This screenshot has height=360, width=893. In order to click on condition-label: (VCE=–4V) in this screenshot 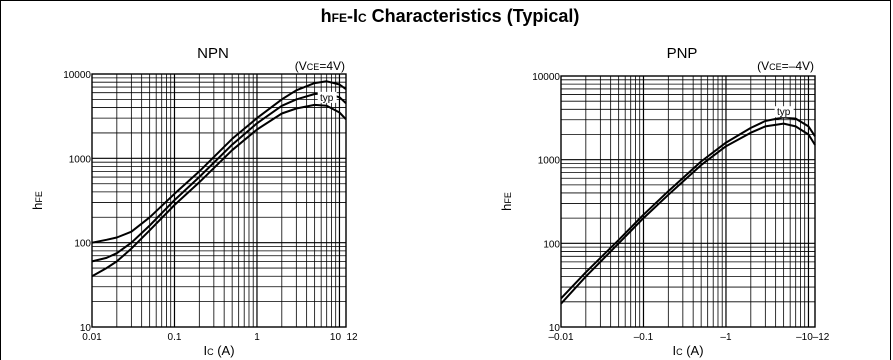, I will do `click(785, 66)`.